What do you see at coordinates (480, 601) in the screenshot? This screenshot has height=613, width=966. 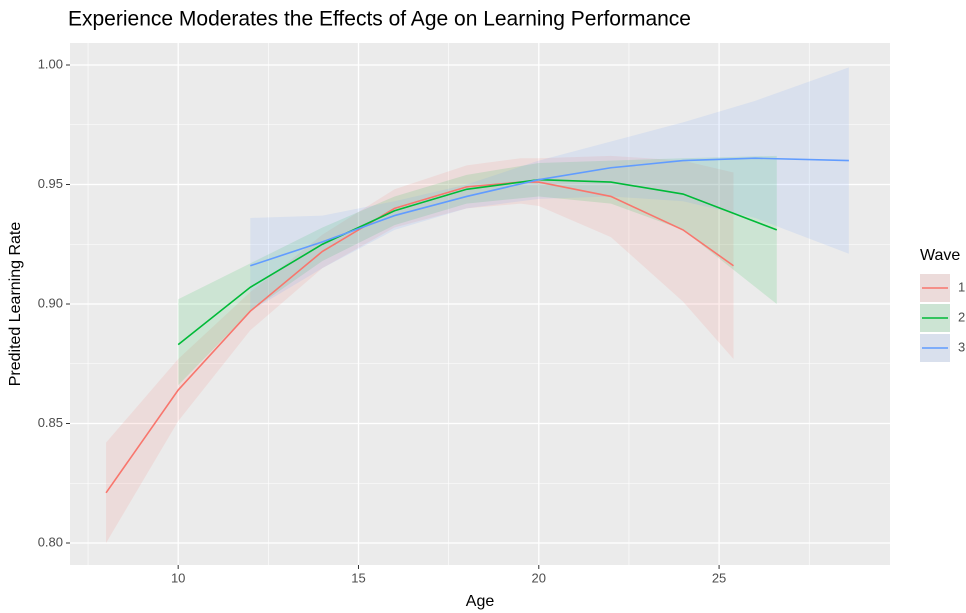 I see `x-axis-title: Age` at bounding box center [480, 601].